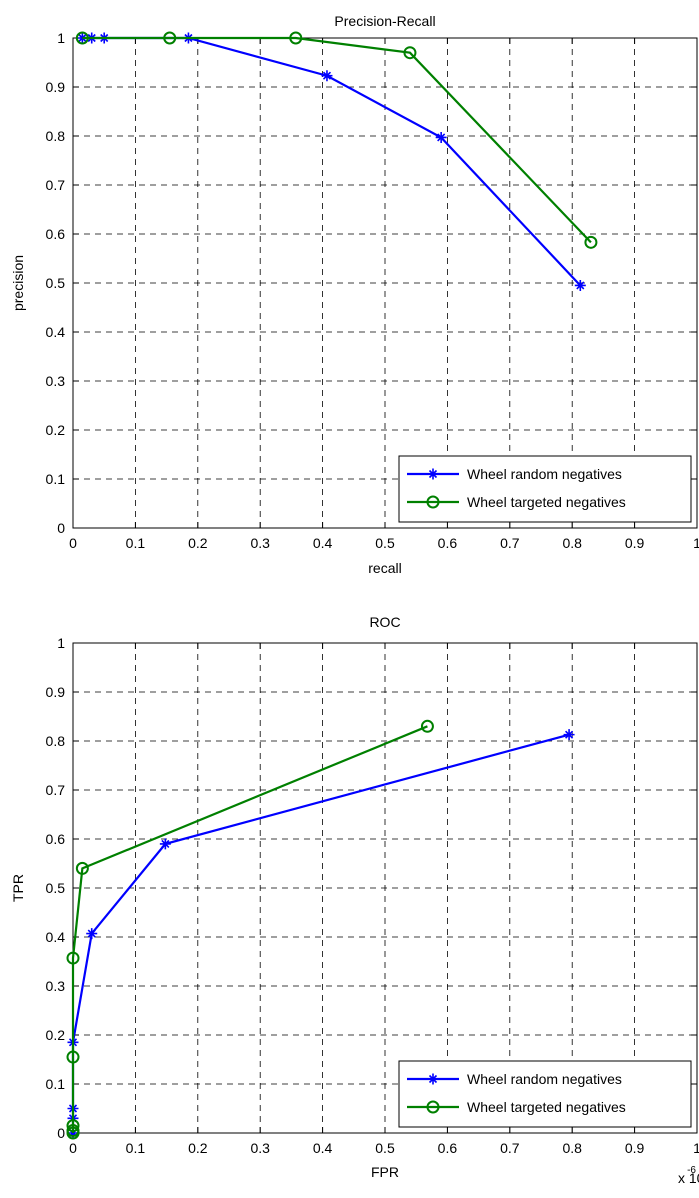 The height and width of the screenshot is (1198, 699). I want to click on chart-title: ROC, so click(384, 622).